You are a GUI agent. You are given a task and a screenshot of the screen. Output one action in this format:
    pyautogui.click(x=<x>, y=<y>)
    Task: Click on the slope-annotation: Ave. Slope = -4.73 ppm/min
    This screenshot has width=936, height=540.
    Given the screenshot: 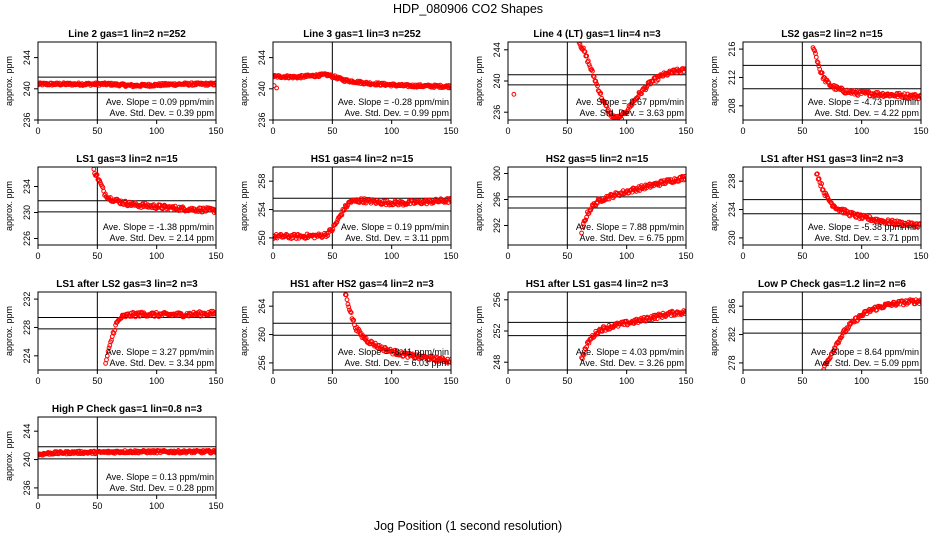 What is the action you would take?
    pyautogui.click(x=863, y=102)
    